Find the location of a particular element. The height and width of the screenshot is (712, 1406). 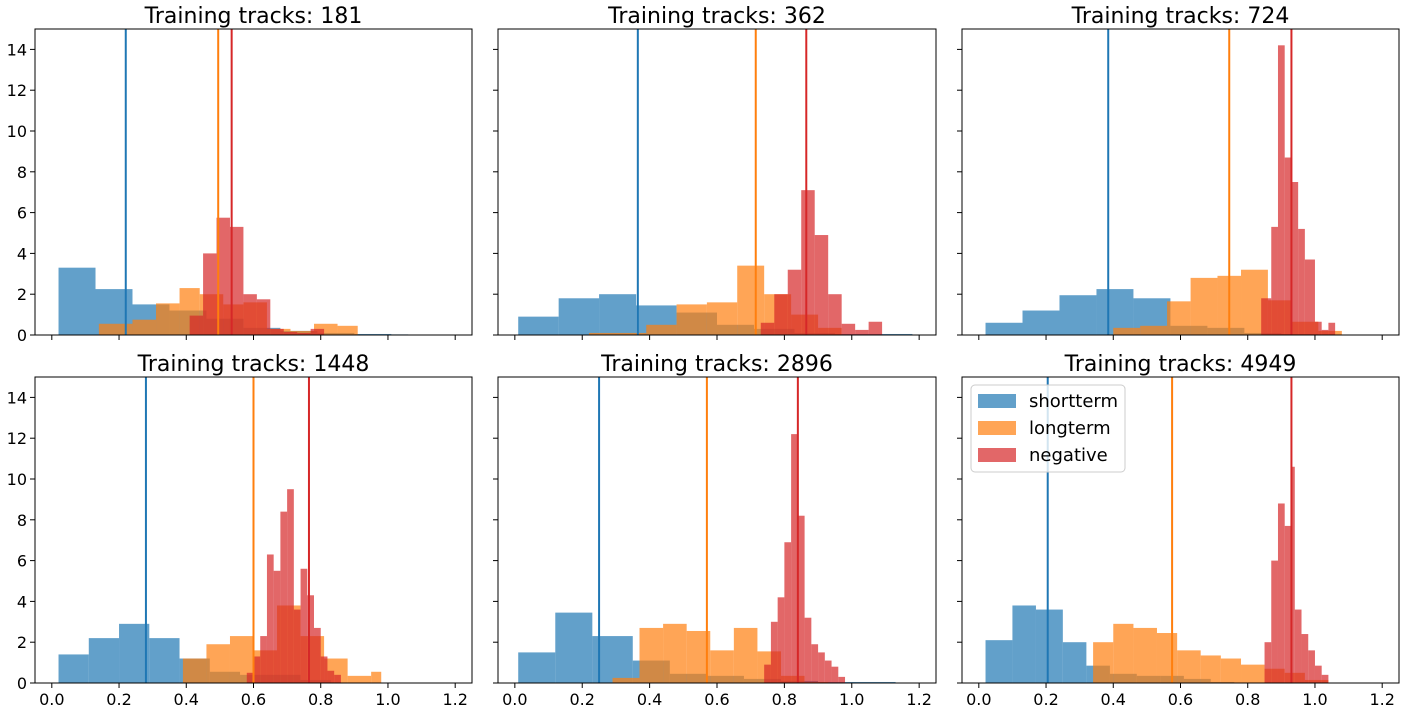

subplot-3: Training tracks: 724 is located at coordinates (1178, 172).